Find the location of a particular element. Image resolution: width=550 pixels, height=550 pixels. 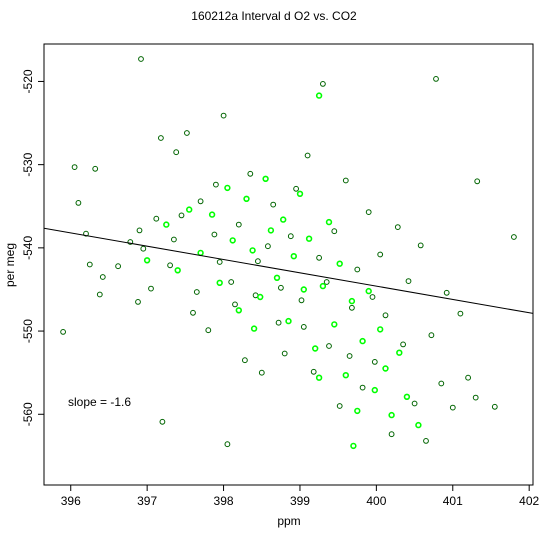

x-tick-label-3: 399 is located at coordinates (300, 501).